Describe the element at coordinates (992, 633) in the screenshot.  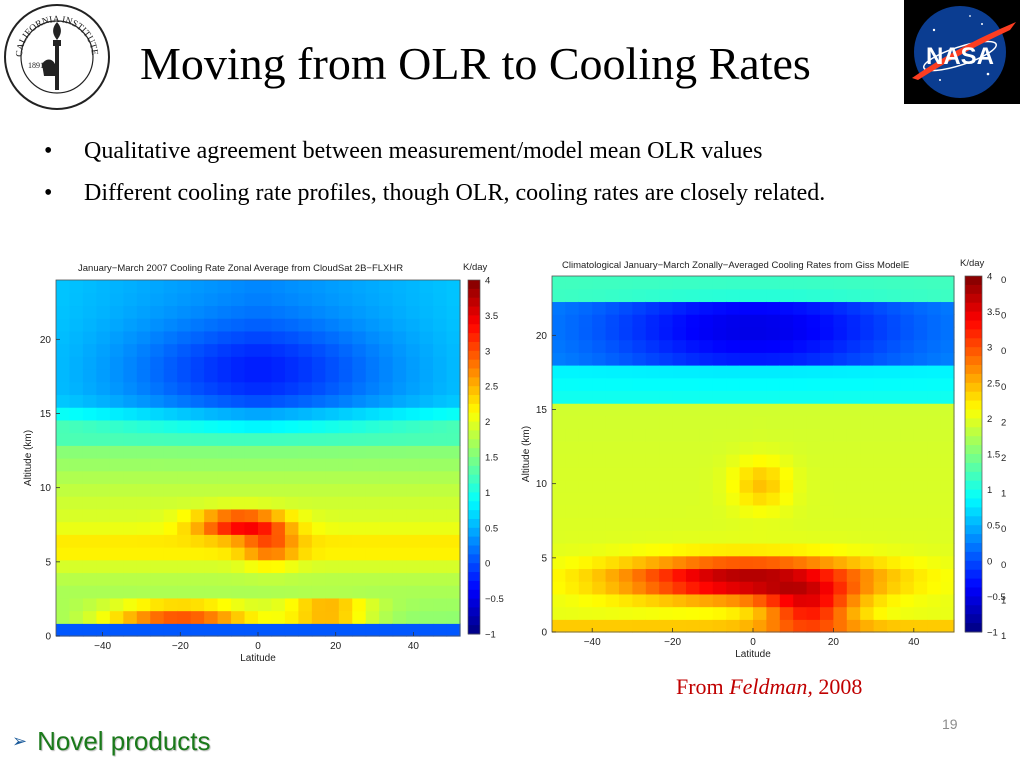
I see `colorbar-tick-label: −1` at that location.